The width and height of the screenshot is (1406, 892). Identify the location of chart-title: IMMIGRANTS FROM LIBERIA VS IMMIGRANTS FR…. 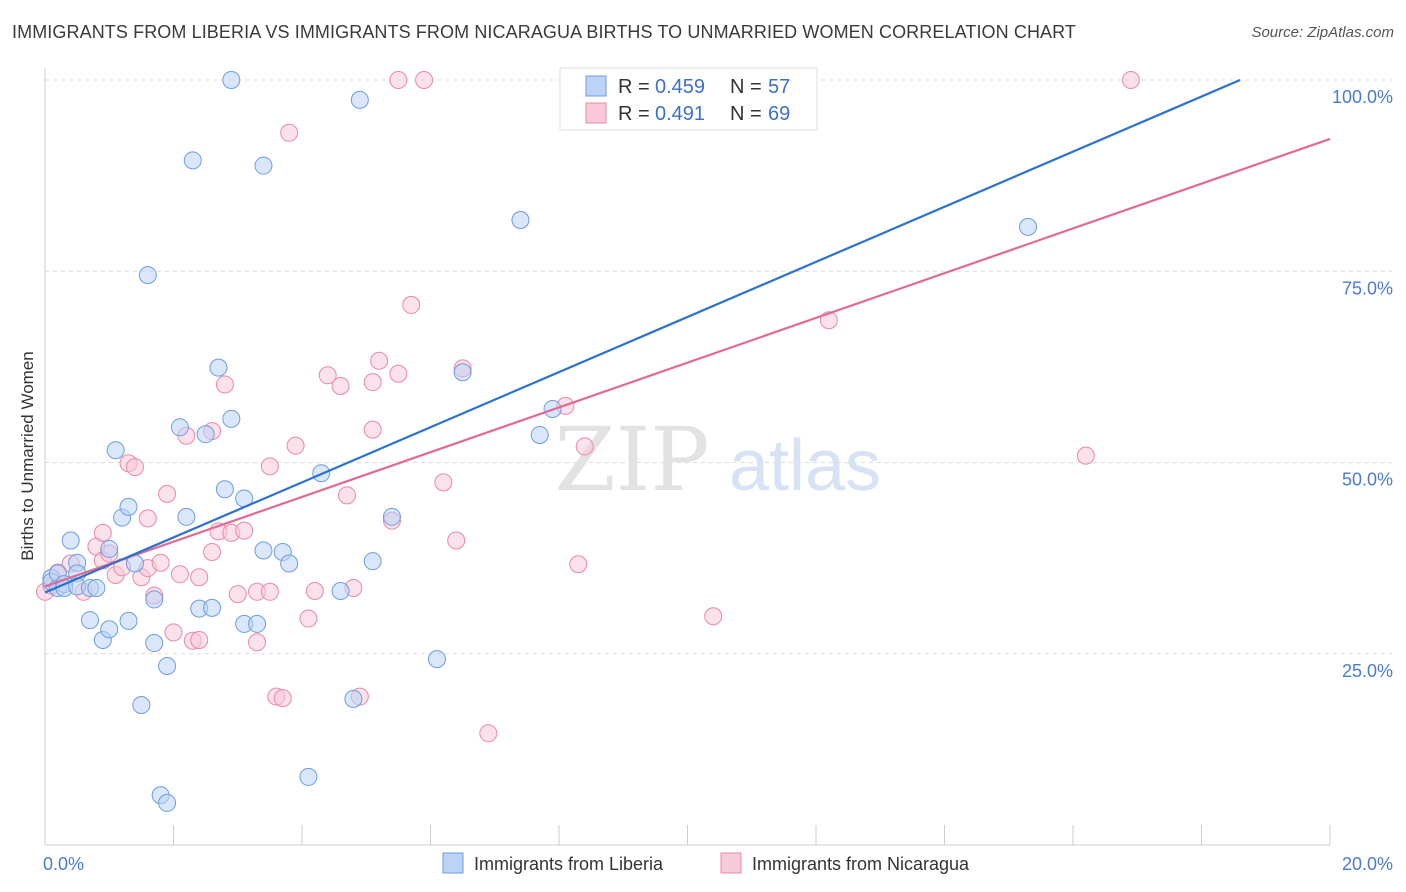
(544, 32).